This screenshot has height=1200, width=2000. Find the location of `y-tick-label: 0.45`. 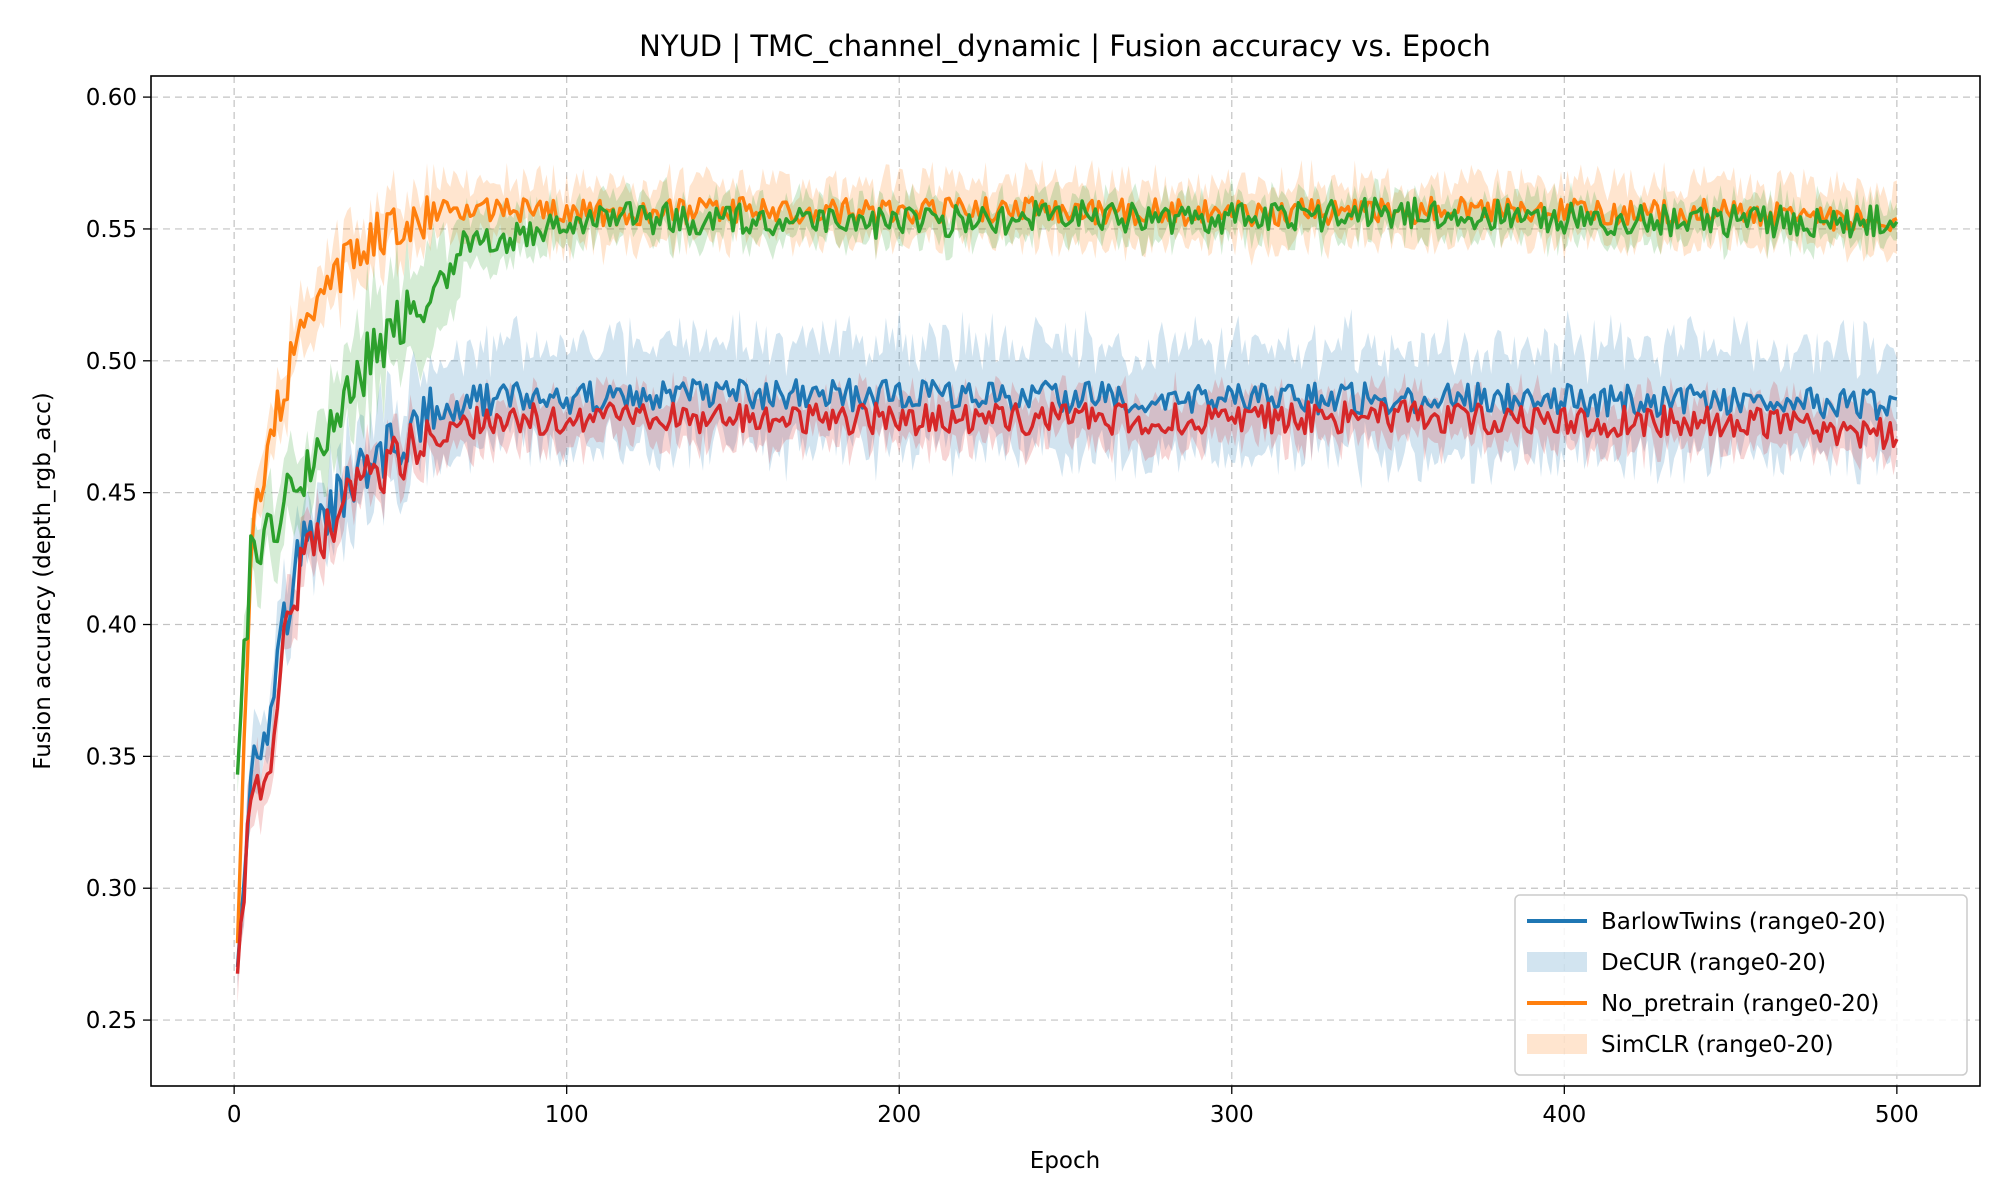

y-tick-label: 0.45 is located at coordinates (111, 494).